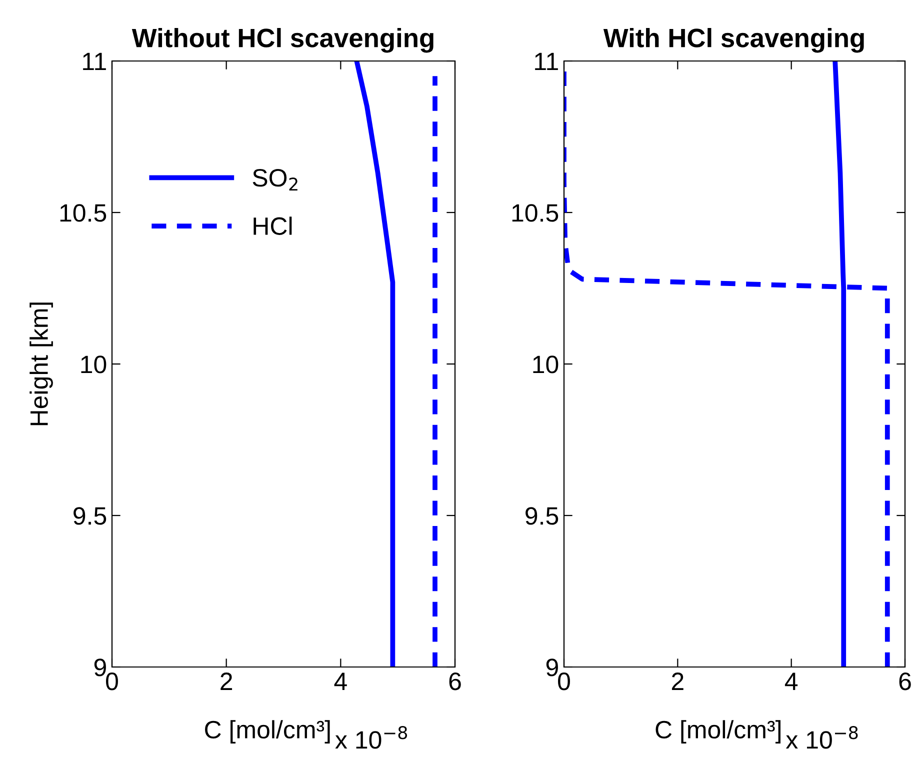 The height and width of the screenshot is (765, 914). I want to click on legend-label: SO$_{2}$, so click(275, 179).